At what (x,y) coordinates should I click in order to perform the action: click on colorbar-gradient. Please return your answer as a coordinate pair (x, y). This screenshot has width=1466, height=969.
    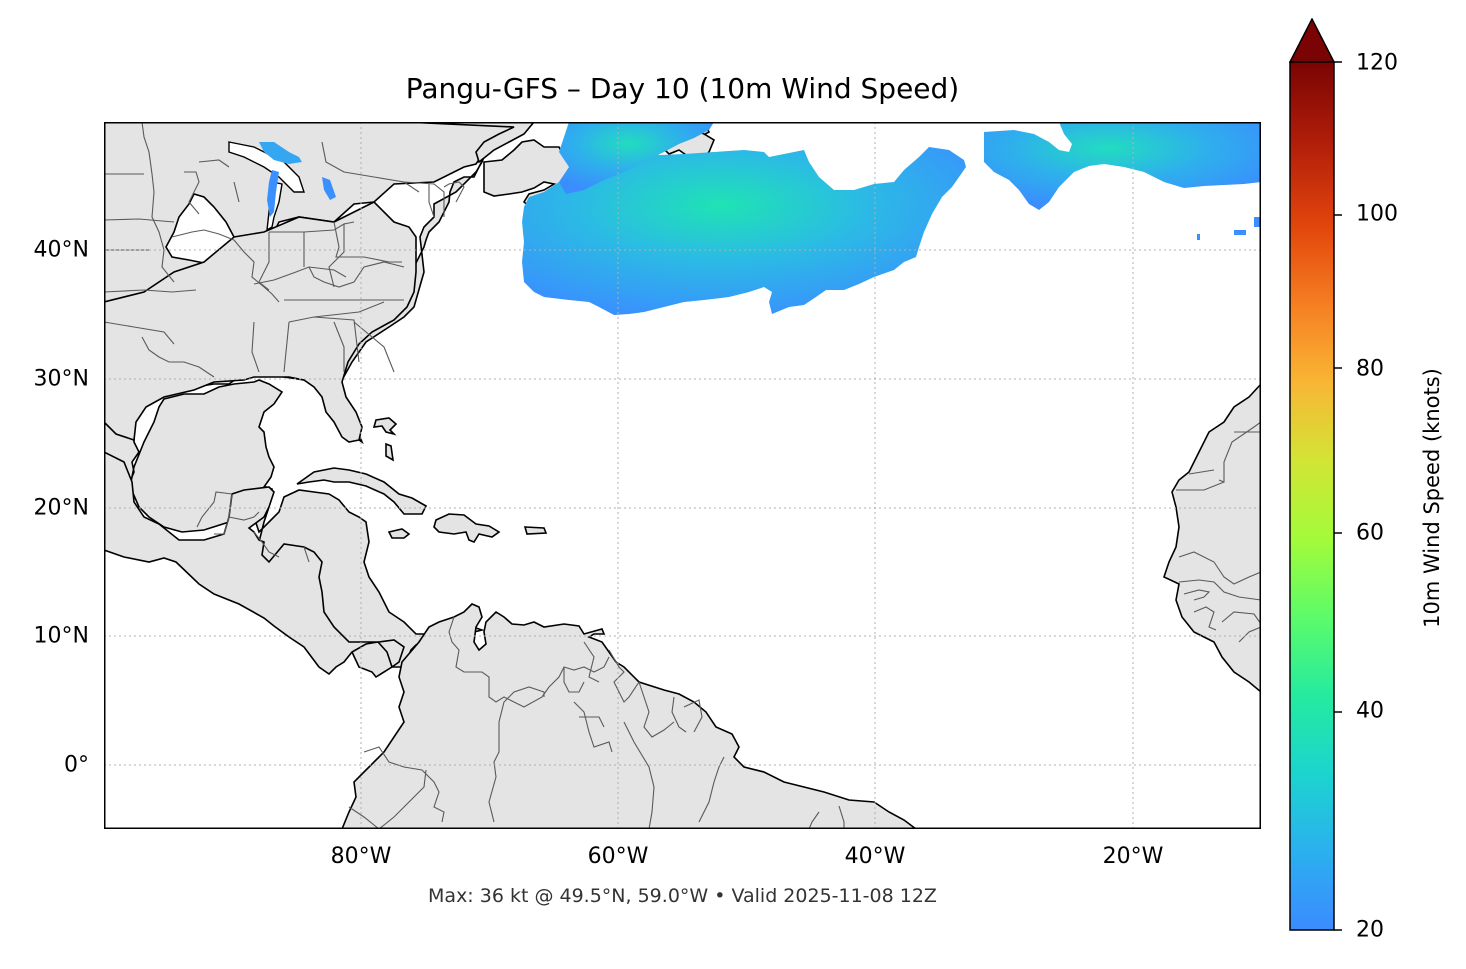
    Looking at the image, I should click on (1312, 496).